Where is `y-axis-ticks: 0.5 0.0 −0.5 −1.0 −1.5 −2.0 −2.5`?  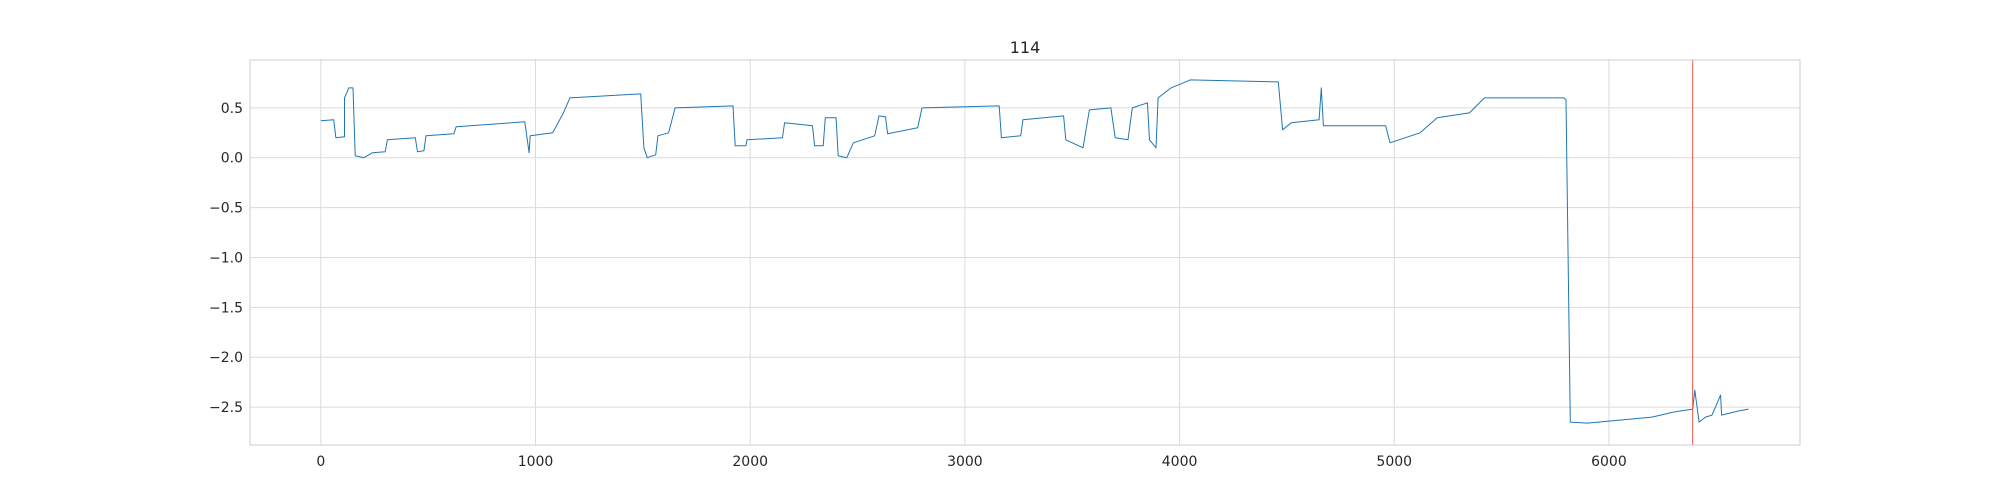
y-axis-ticks: 0.5 0.0 −0.5 −1.0 −1.5 −2.0 −2.5 is located at coordinates (226, 258).